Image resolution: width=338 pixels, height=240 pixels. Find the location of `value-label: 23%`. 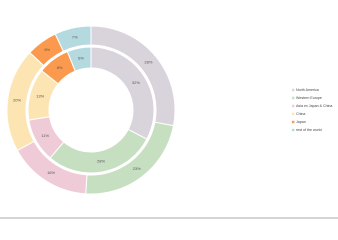

value-label: 23% is located at coordinates (137, 168).